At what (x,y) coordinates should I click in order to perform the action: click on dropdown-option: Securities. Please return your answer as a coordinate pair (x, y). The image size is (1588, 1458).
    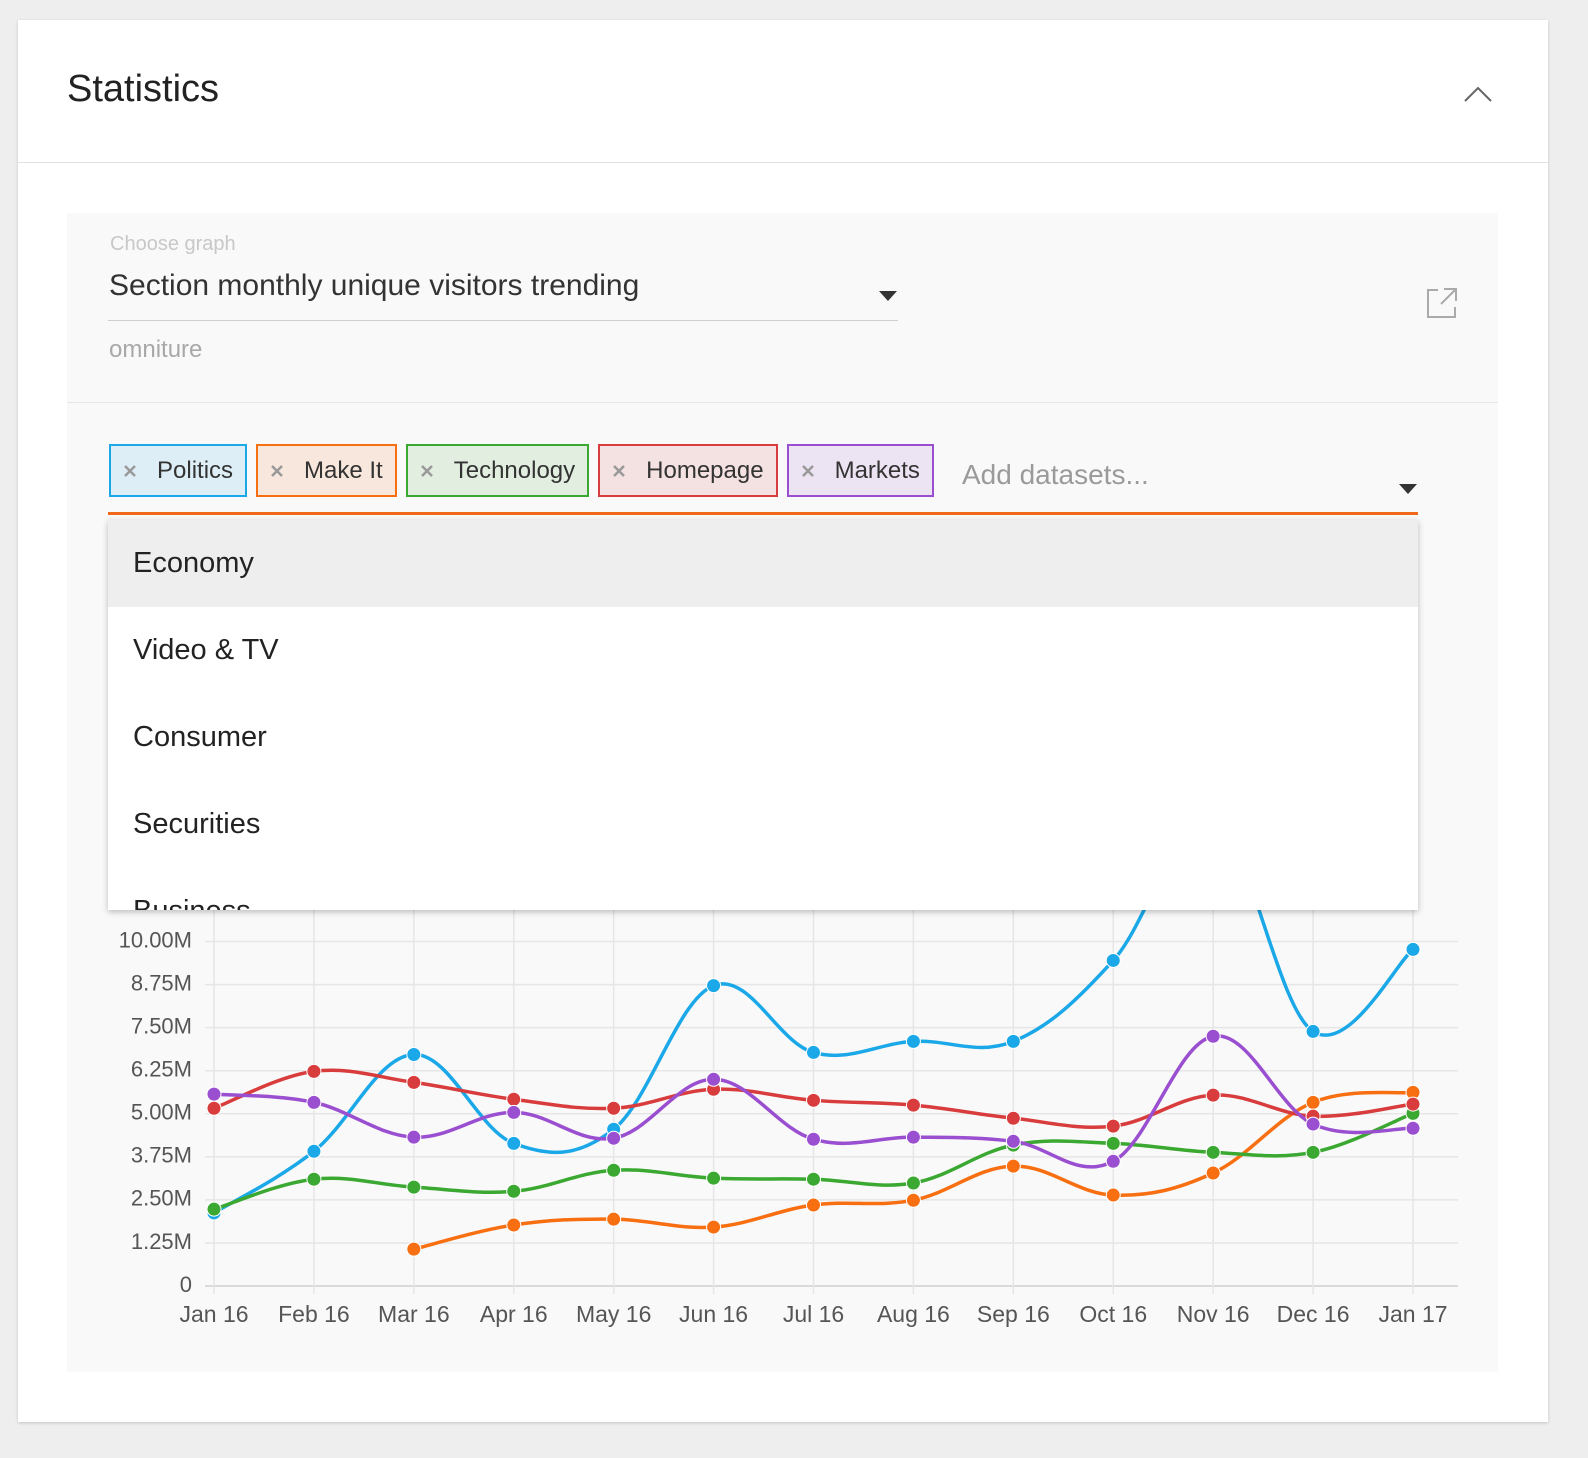
    Looking at the image, I should click on (197, 824).